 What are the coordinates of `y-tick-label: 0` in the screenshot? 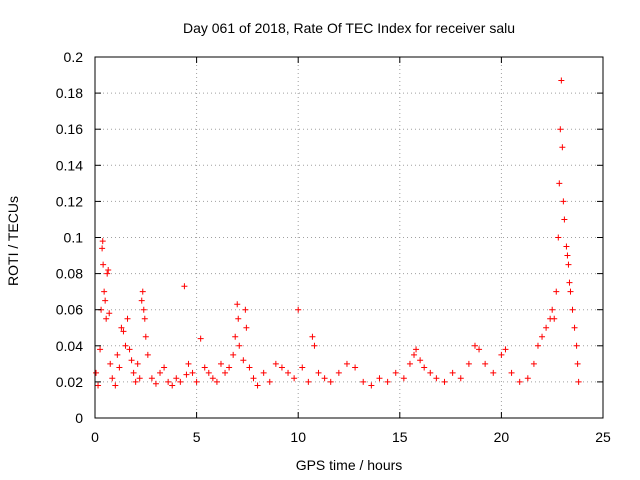 It's located at (79, 418).